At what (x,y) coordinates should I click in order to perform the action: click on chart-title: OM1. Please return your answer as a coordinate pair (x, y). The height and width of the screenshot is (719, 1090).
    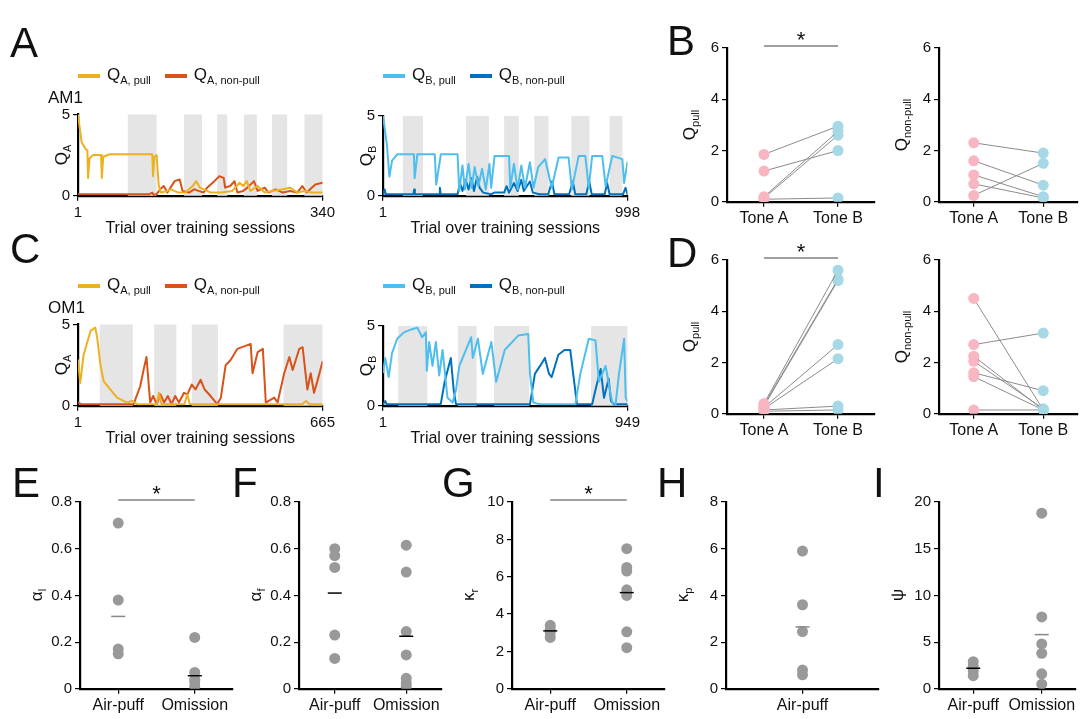
    Looking at the image, I should click on (66, 307).